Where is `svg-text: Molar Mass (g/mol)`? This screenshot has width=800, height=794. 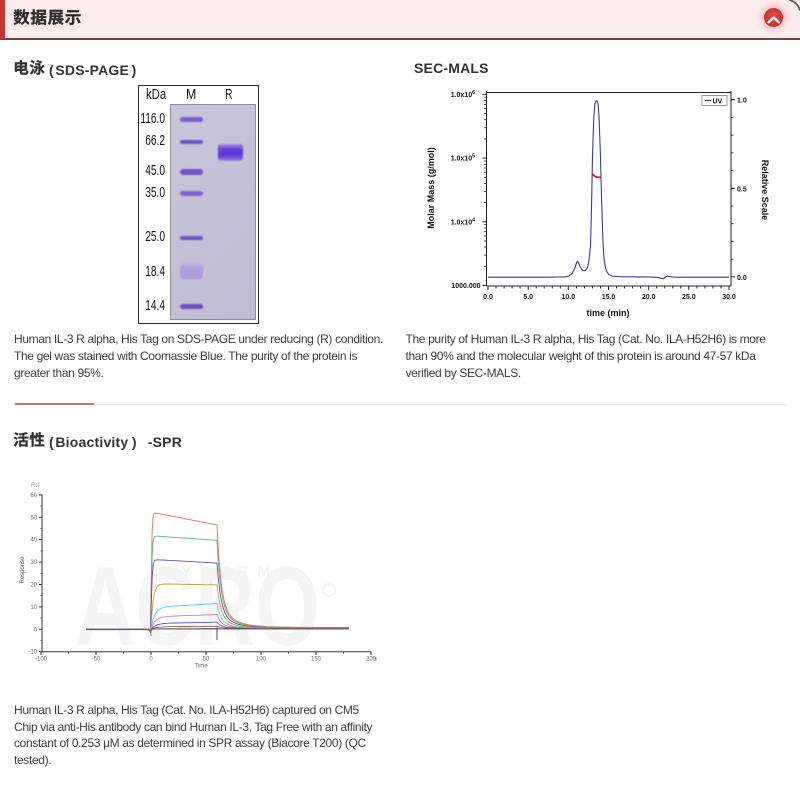 svg-text: Molar Mass (g/mol) is located at coordinates (431, 188).